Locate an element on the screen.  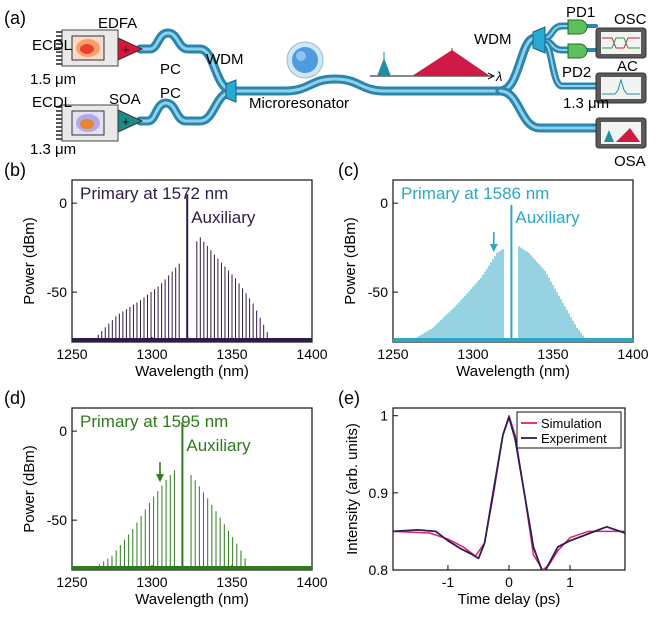
chart-title-d: Primary at 1595 nm is located at coordinates (154, 421).